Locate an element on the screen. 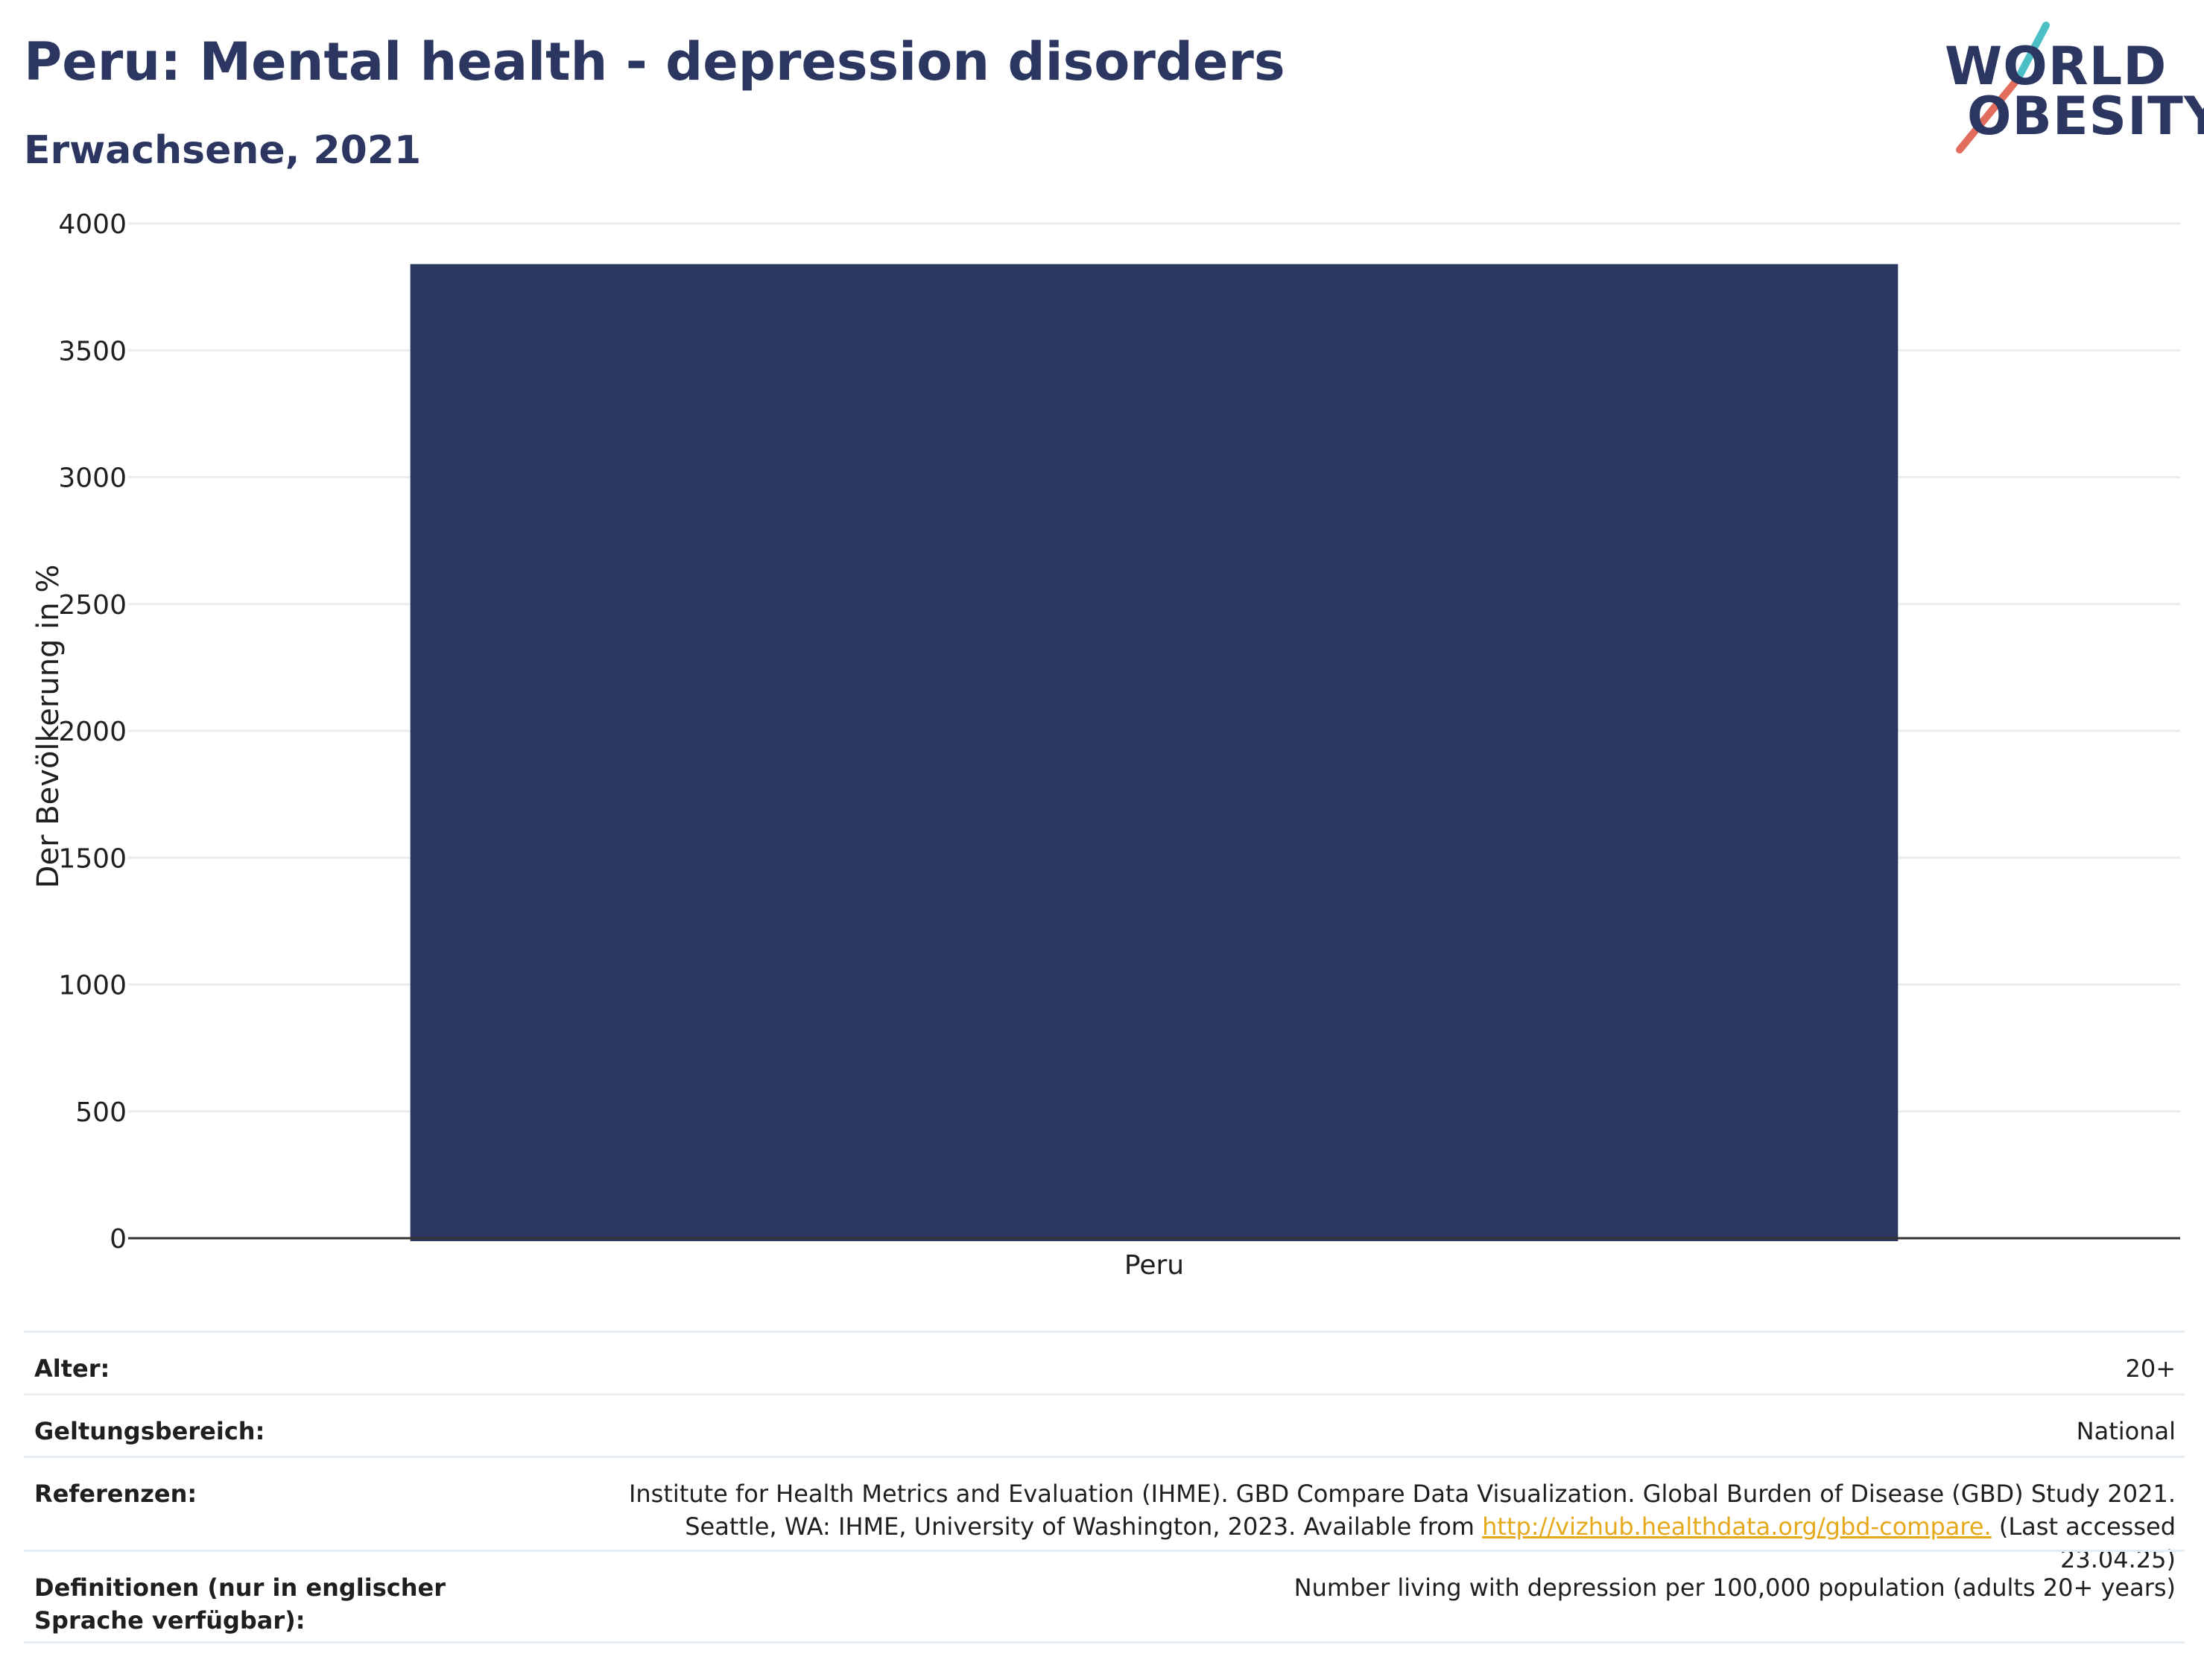  world-obesity-logo: WORLD OBESITY is located at coordinates (2074, 90).